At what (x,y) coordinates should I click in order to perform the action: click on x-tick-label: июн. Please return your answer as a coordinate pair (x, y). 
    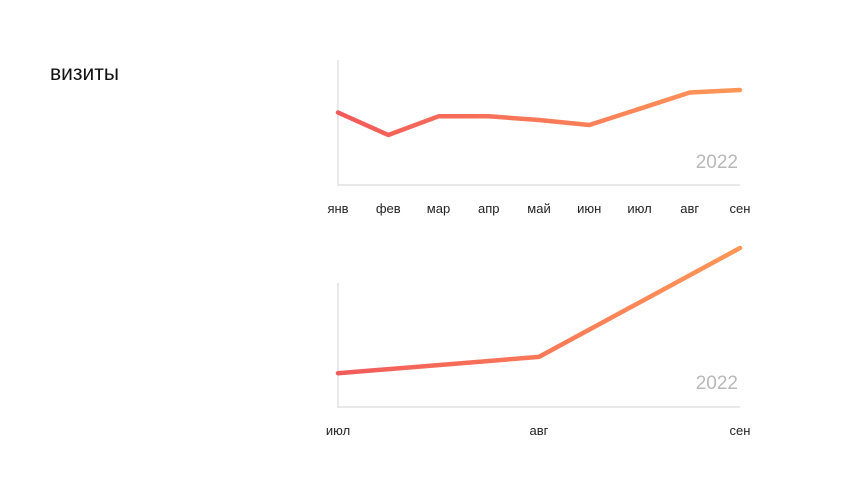
    Looking at the image, I should click on (589, 208).